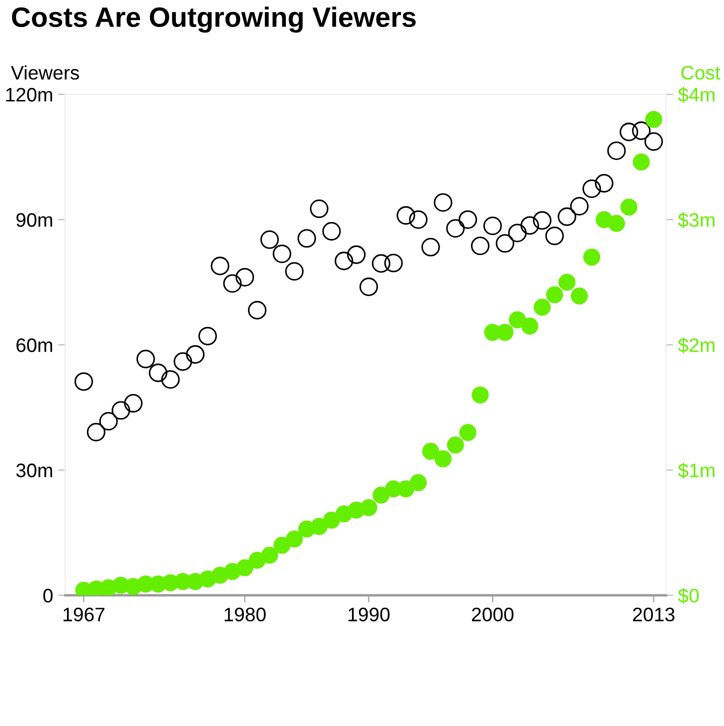  I want to click on y2-axis-title: Cost, so click(700, 73).